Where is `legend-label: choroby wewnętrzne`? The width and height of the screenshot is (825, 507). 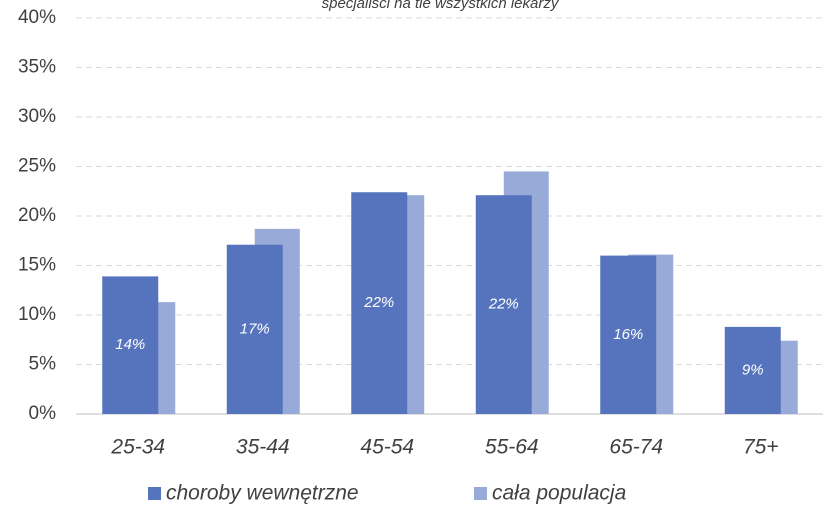
legend-label: choroby wewnętrzne is located at coordinates (262, 493).